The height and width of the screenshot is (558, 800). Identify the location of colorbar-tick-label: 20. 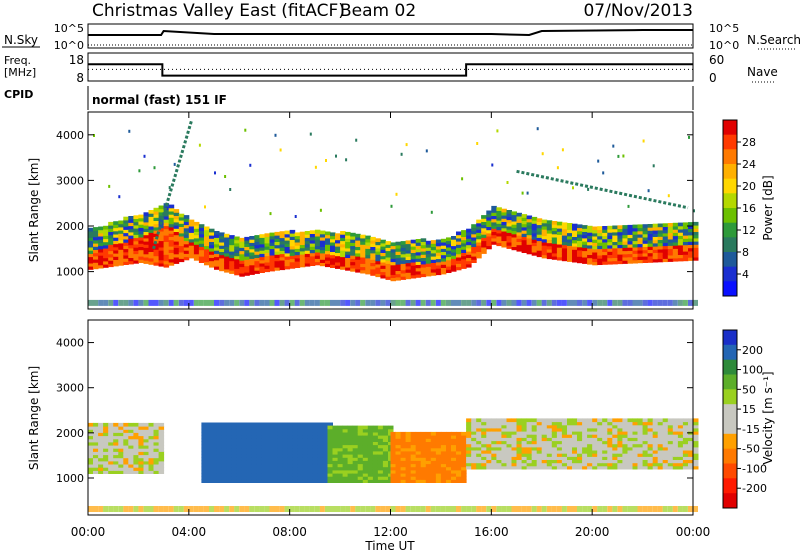
(749, 186).